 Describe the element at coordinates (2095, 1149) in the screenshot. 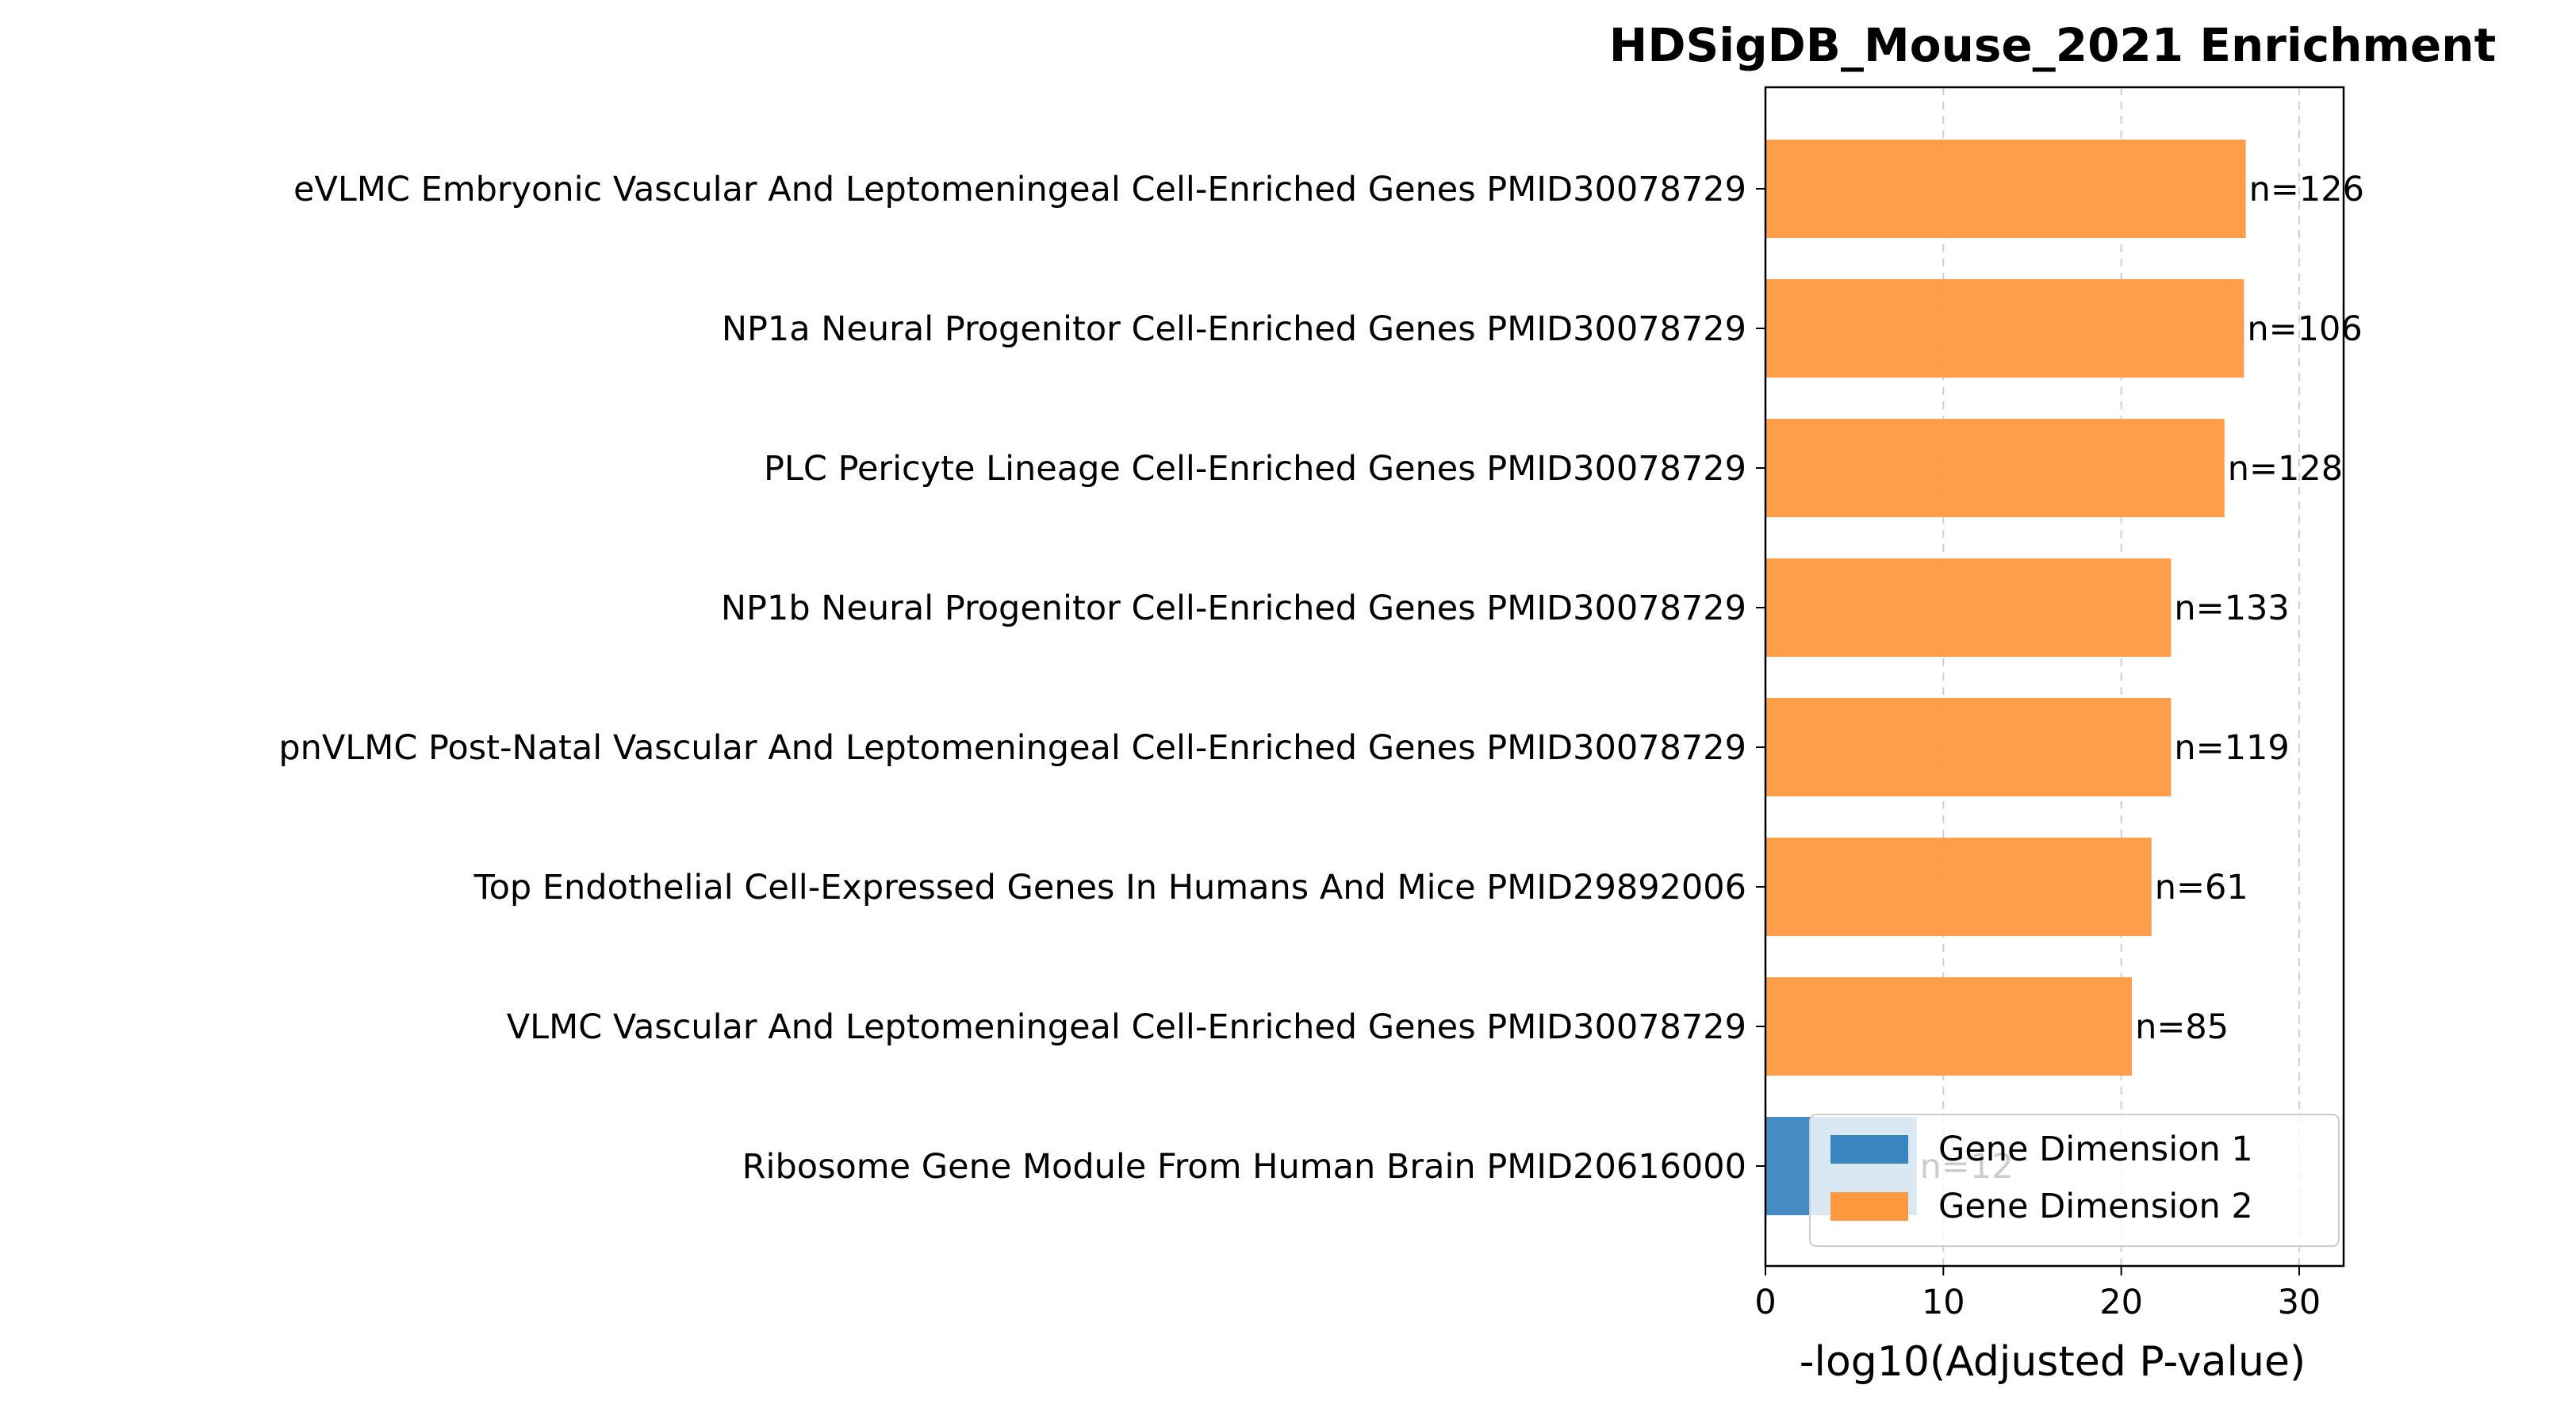

I see `legend-label: Gene Dimension 1` at that location.